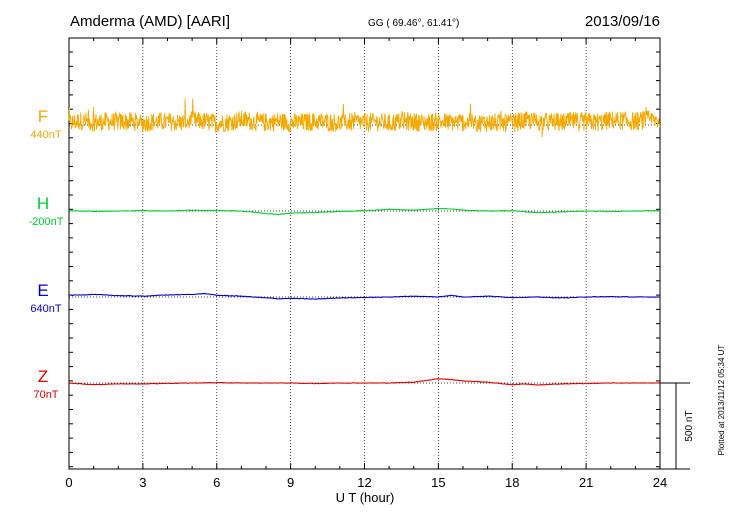 This screenshot has height=520, width=730. What do you see at coordinates (364, 118) in the screenshot?
I see `series-line-F` at bounding box center [364, 118].